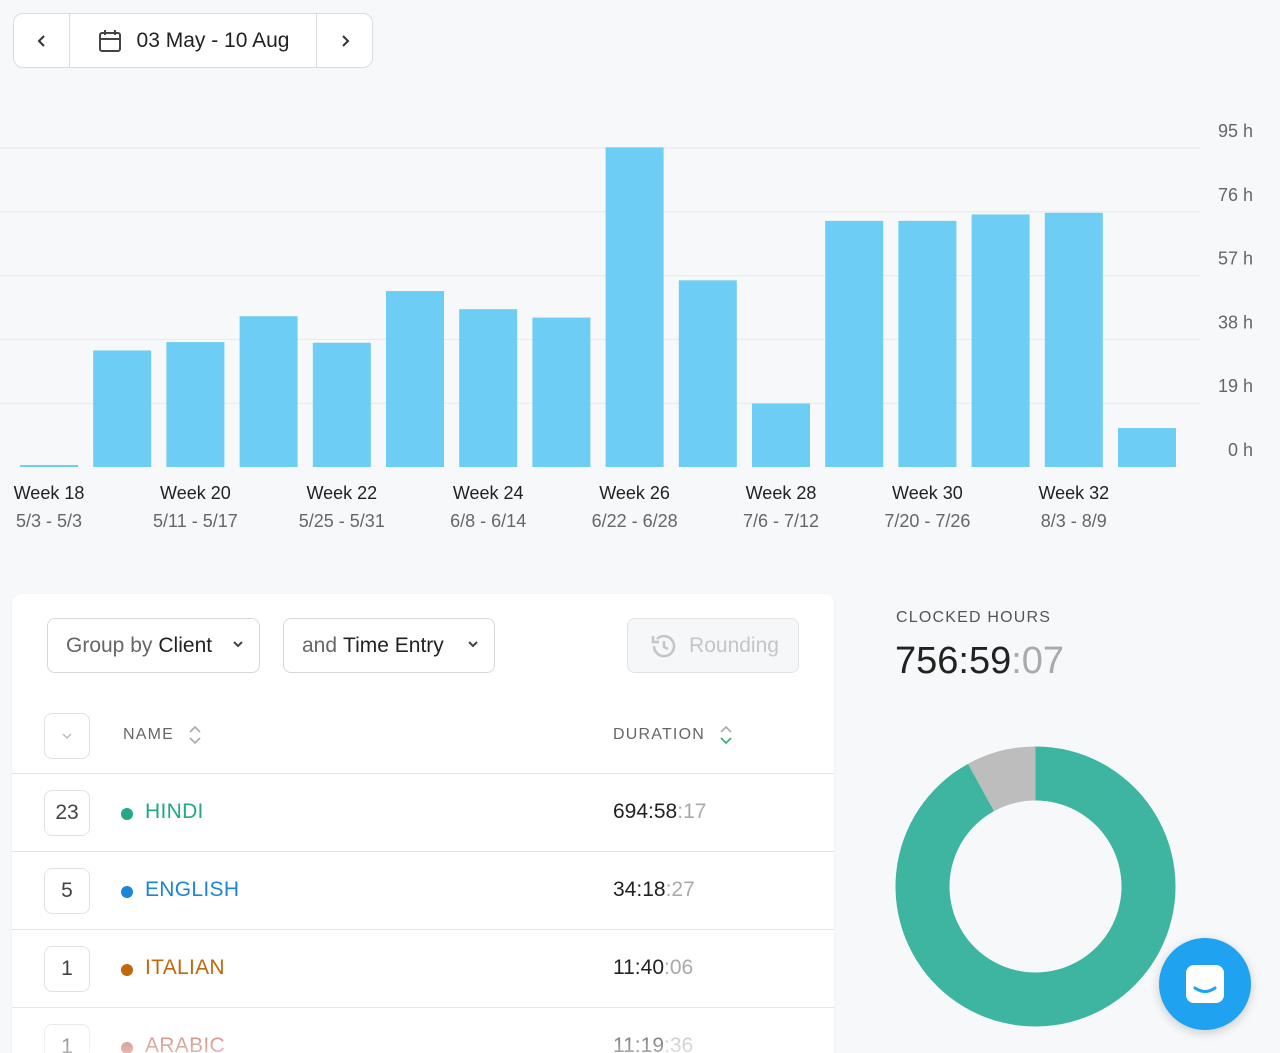  What do you see at coordinates (1002, 779) in the screenshot?
I see `donut-segment` at bounding box center [1002, 779].